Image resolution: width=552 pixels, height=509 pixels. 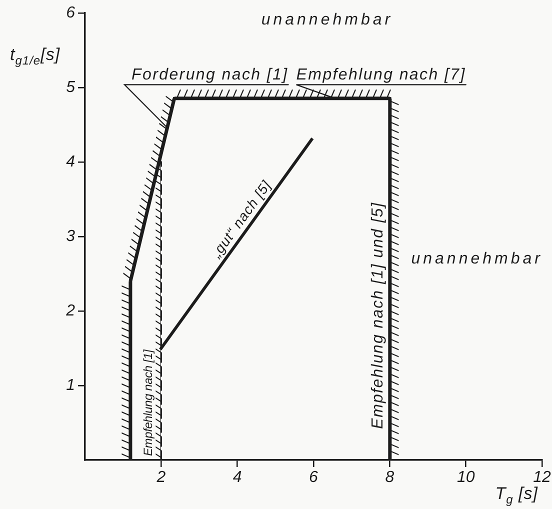 What do you see at coordinates (71, 161) in the screenshot?
I see `y-tick-label: 4` at bounding box center [71, 161].